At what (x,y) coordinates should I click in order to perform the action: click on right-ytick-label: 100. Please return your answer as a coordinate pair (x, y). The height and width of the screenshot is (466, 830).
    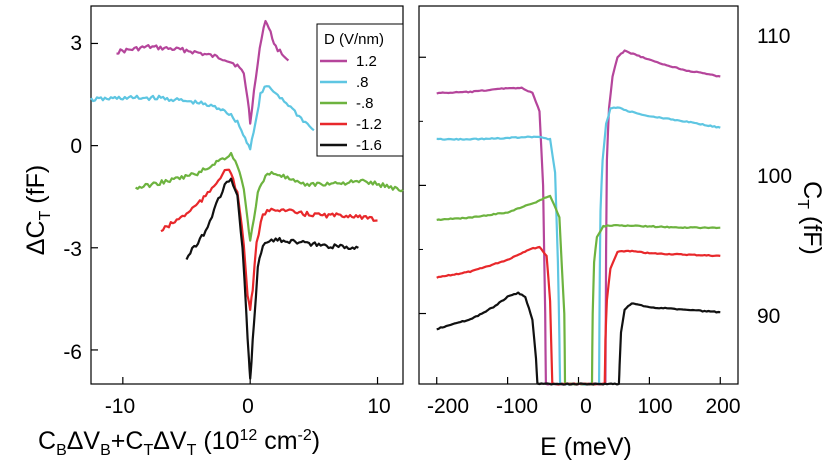
    Looking at the image, I should click on (774, 176).